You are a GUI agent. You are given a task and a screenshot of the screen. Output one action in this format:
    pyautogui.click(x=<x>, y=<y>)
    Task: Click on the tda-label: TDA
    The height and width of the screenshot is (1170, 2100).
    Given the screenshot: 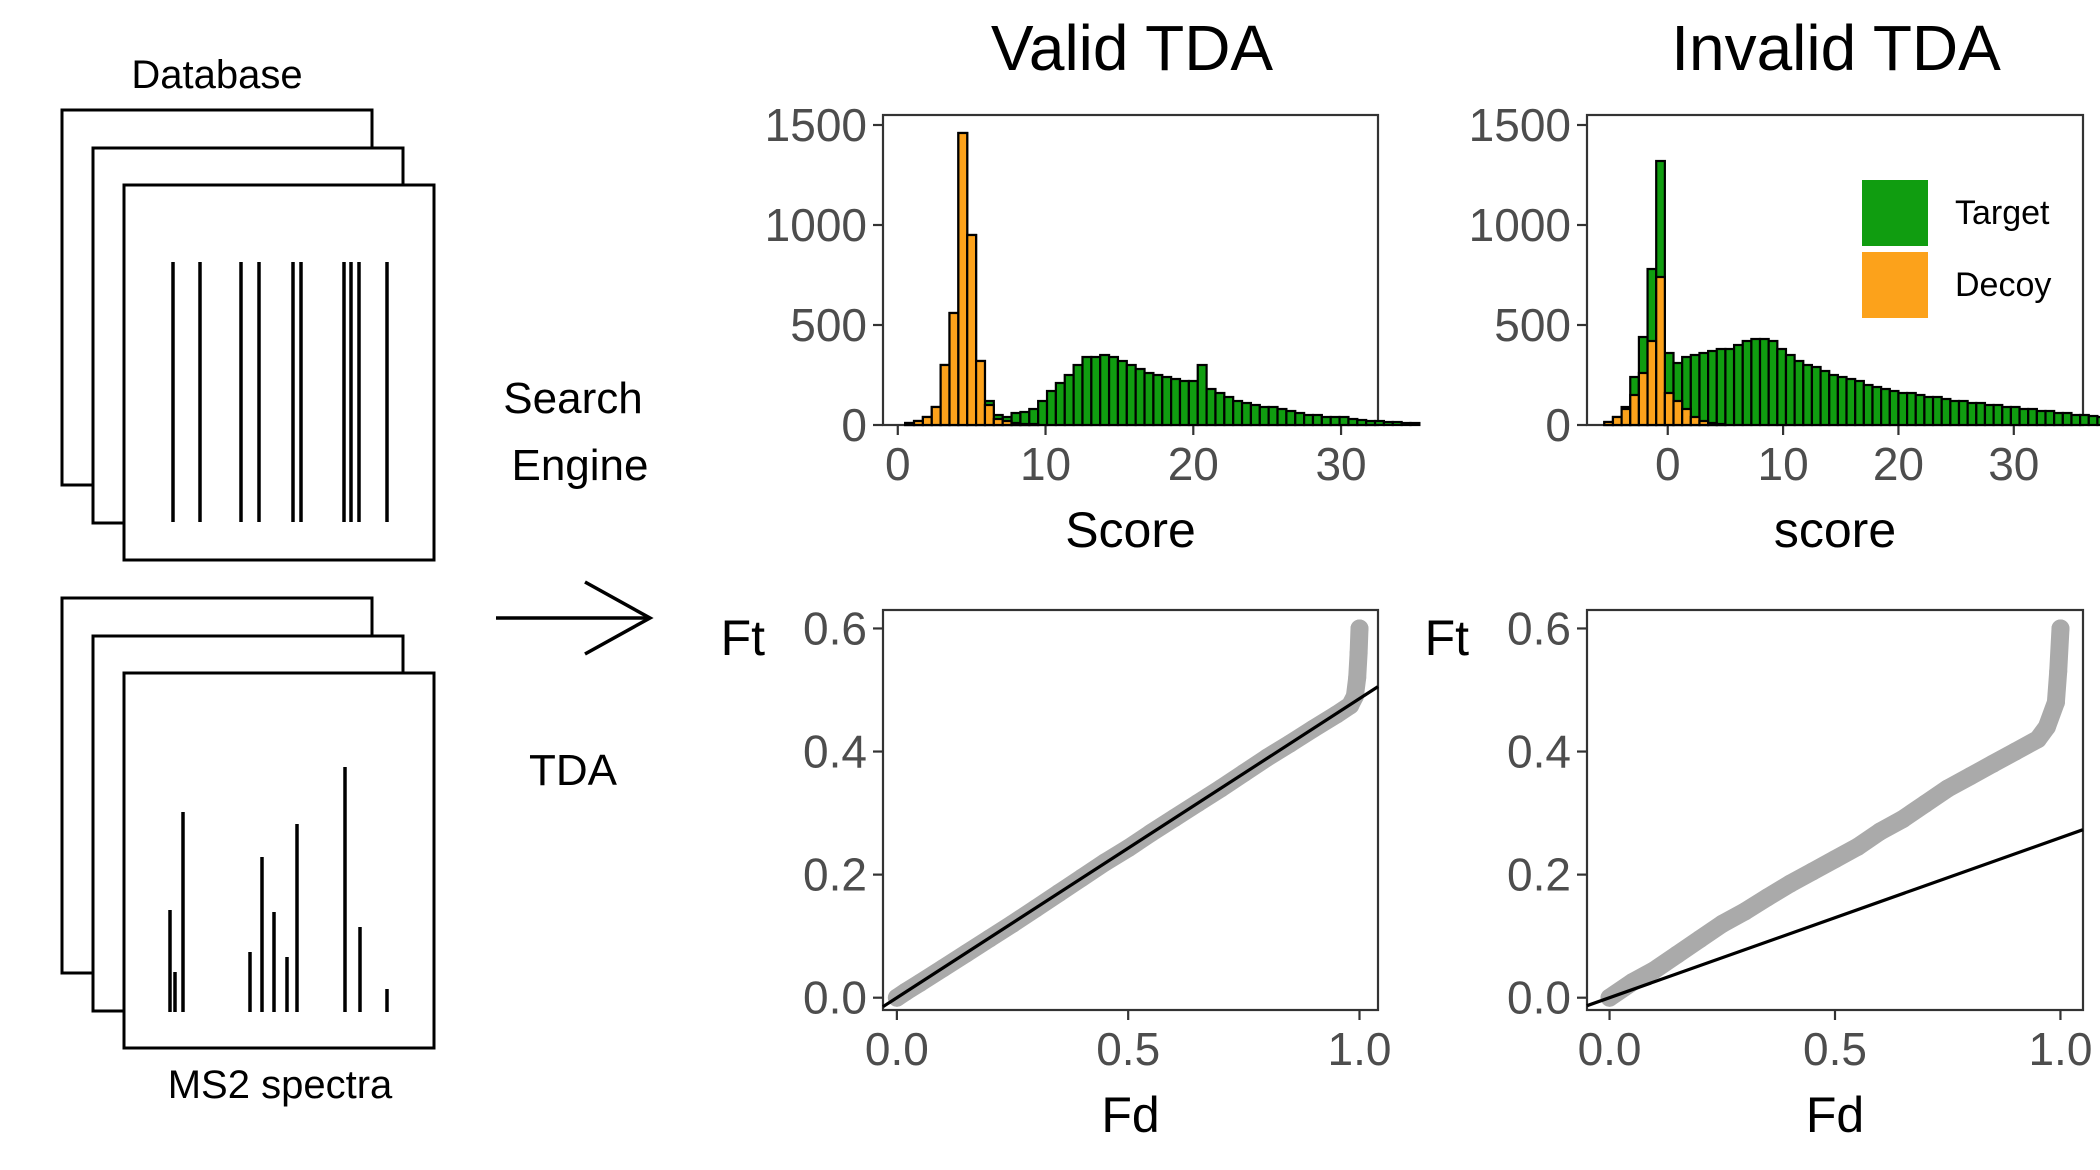 What is the action you would take?
    pyautogui.click(x=573, y=770)
    